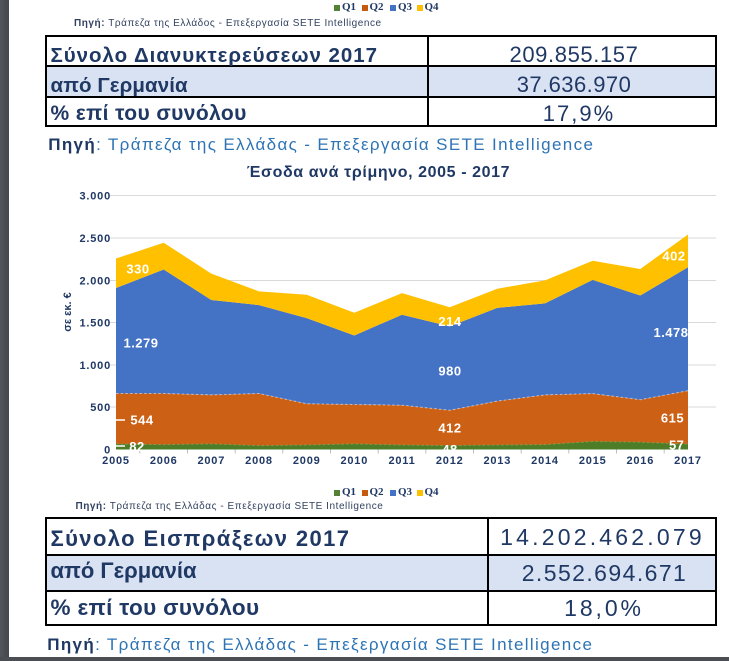 The width and height of the screenshot is (729, 661). I want to click on svg-text: 500, so click(100, 408).